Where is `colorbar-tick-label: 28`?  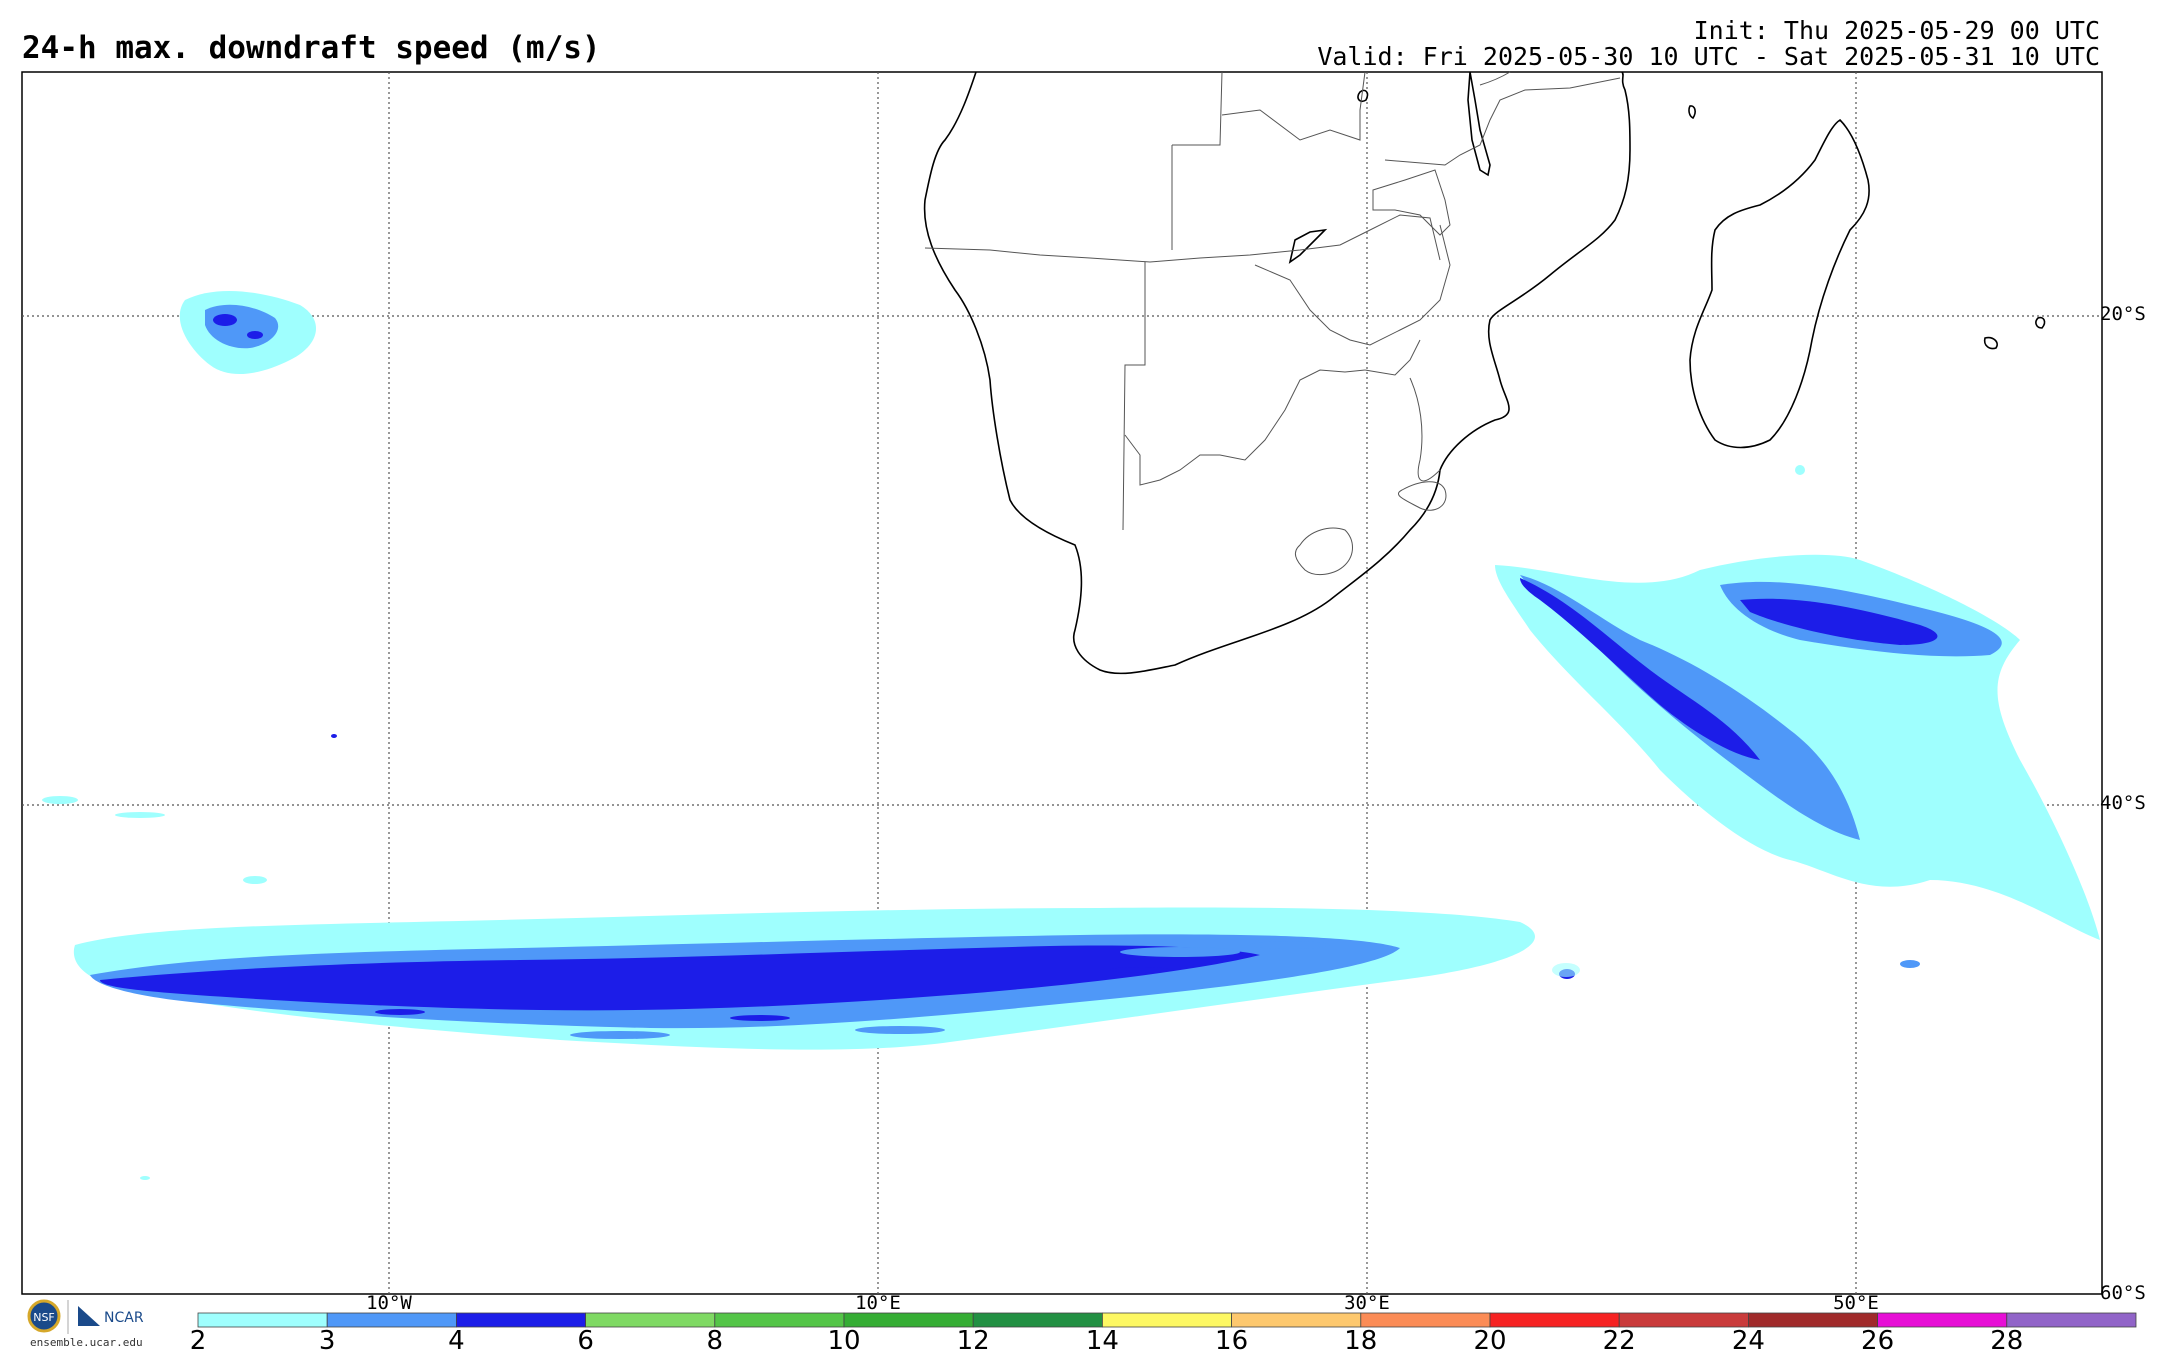 colorbar-tick-label: 28 is located at coordinates (2007, 1341).